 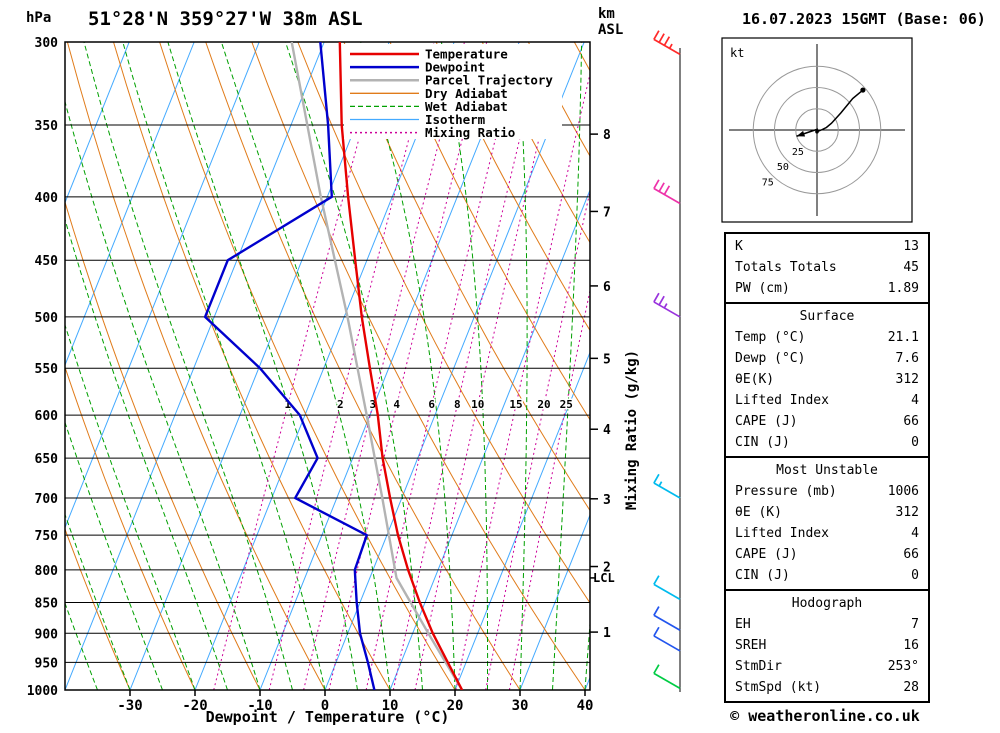 I want to click on temp-tick-label: -10, so click(x=259, y=706).